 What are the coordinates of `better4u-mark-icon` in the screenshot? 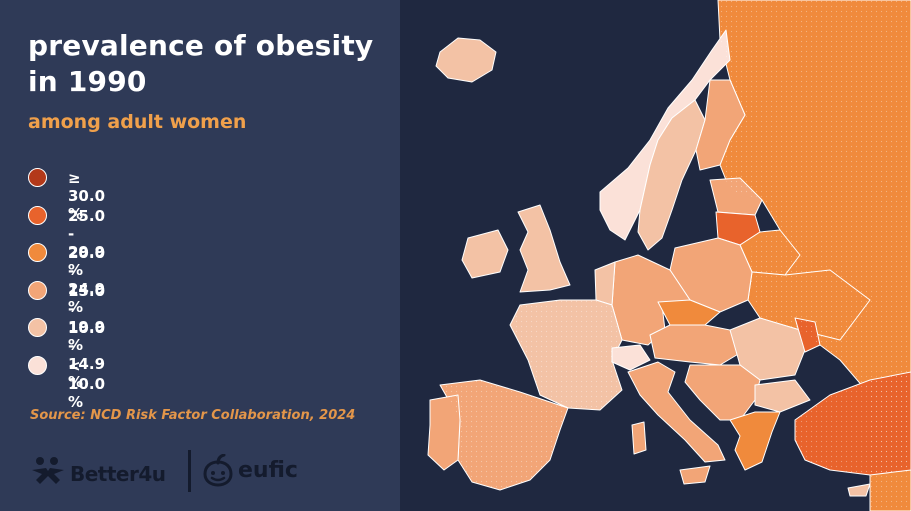 It's located at (48, 470).